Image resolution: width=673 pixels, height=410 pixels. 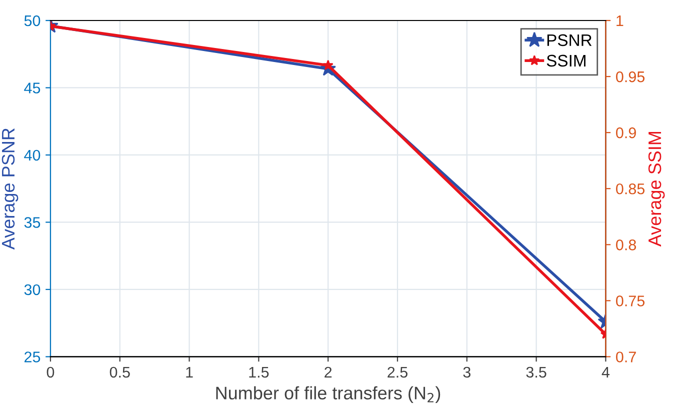 I want to click on x-tick-label: 2, so click(x=328, y=372).